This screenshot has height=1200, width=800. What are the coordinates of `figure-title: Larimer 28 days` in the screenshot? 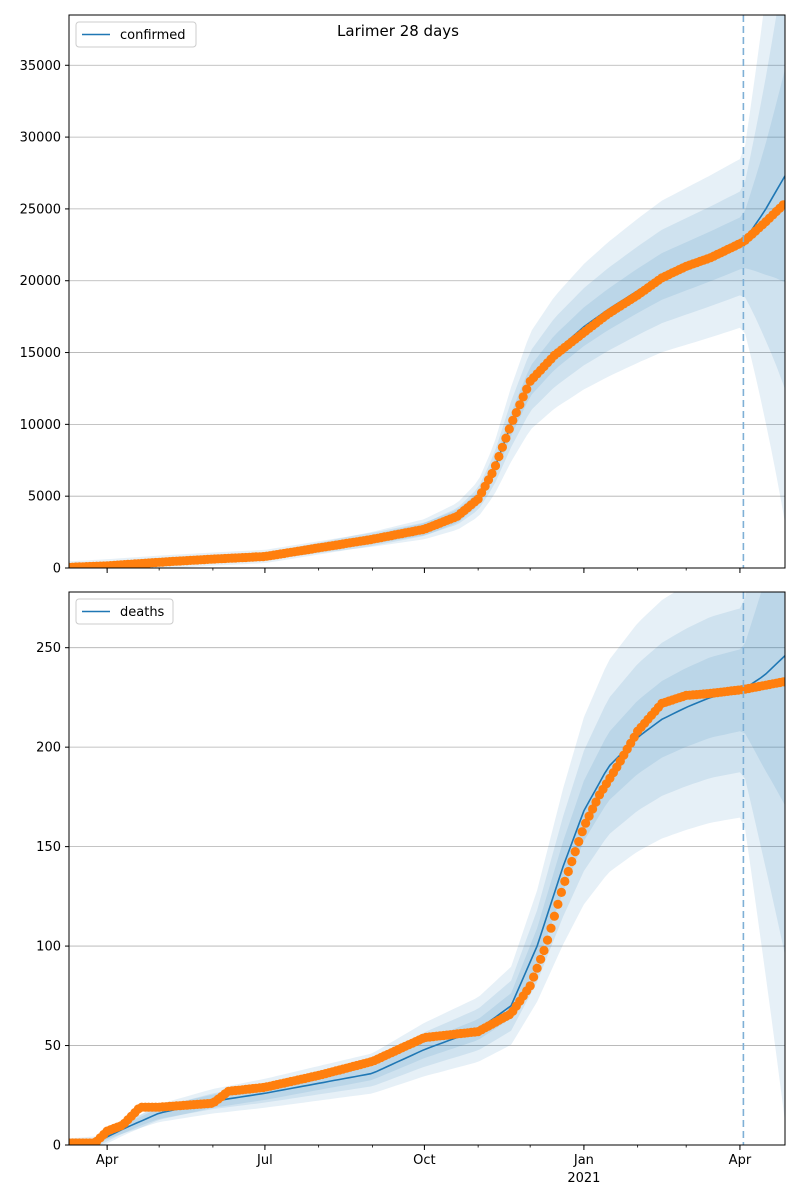 It's located at (398, 31).